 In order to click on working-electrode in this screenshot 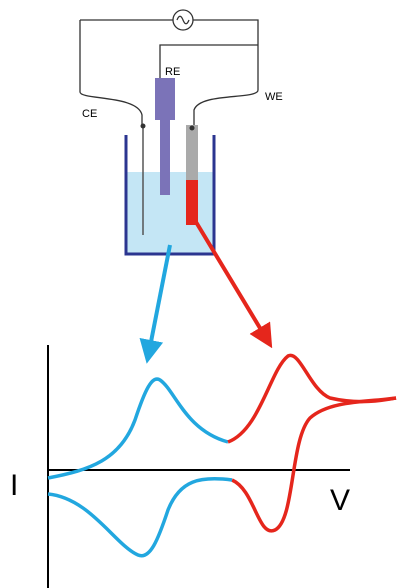, I will do `click(192, 152)`.